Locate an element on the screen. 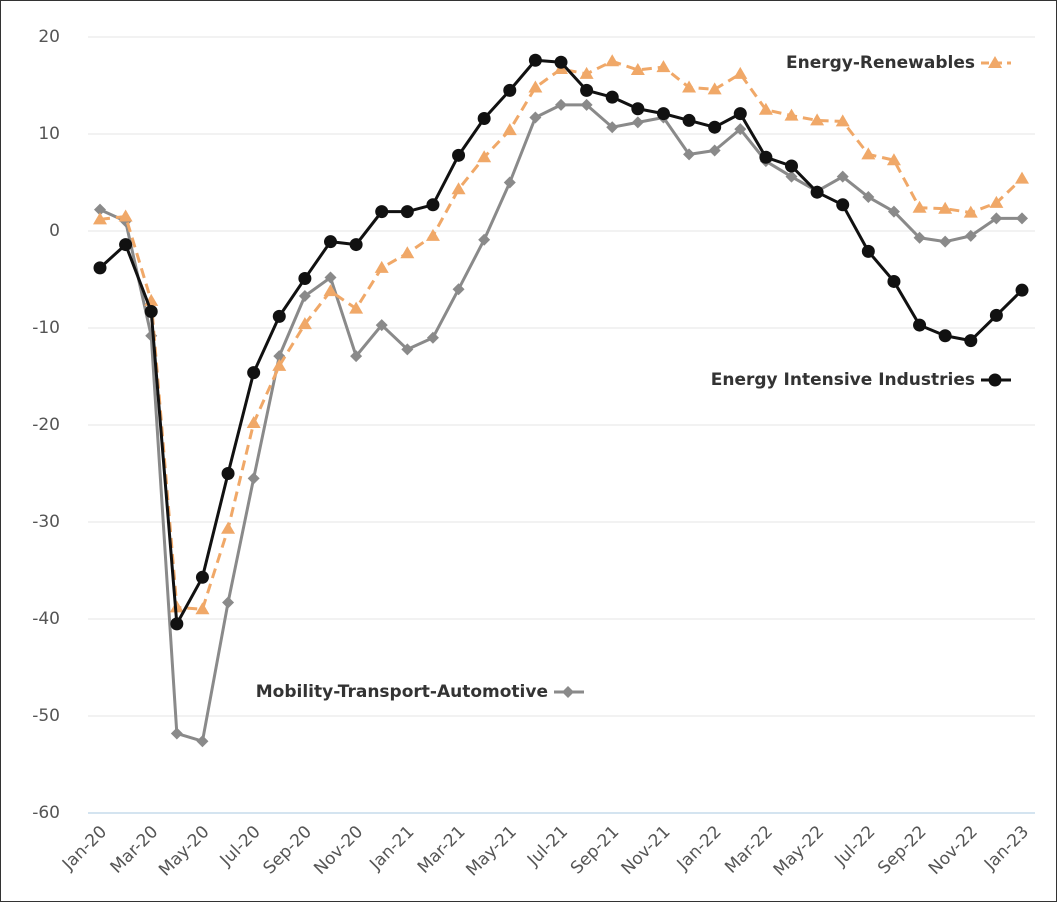  x-tick-label: Jan-21 is located at coordinates (391, 848).